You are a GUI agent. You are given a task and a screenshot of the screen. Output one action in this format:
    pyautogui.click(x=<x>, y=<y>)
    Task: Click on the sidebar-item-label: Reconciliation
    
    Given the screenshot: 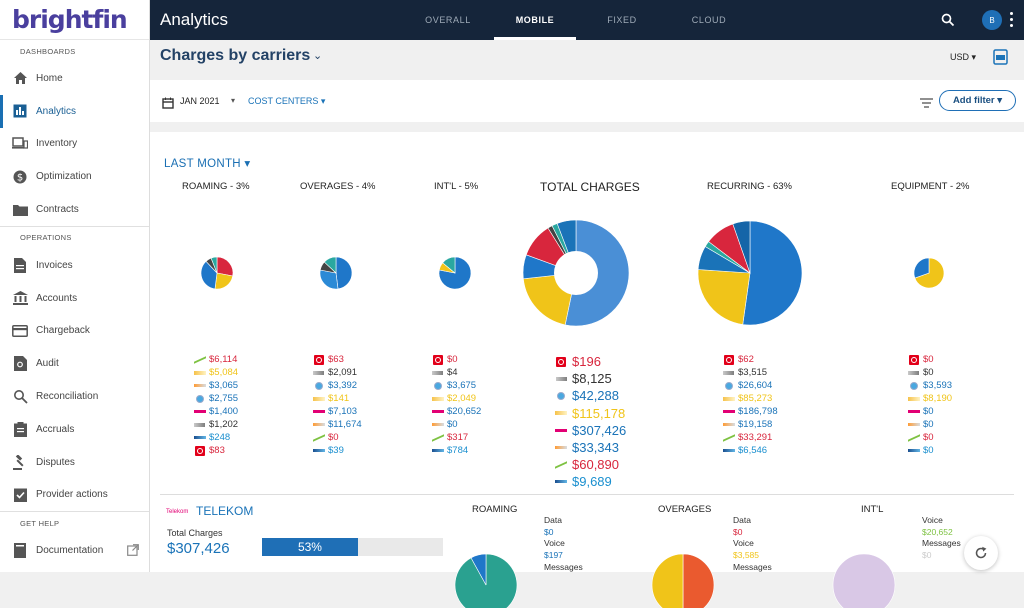 What is the action you would take?
    pyautogui.click(x=67, y=397)
    